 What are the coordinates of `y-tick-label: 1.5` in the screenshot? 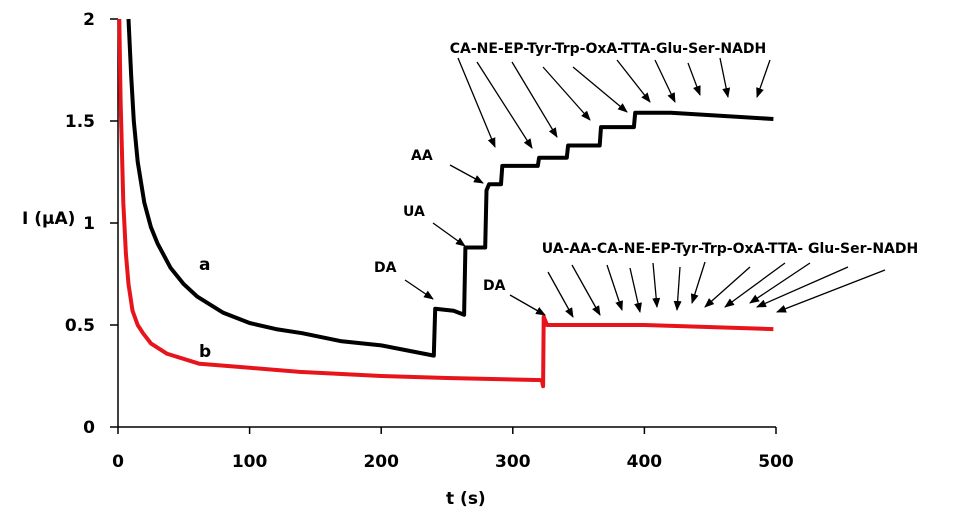 It's located at (80, 122).